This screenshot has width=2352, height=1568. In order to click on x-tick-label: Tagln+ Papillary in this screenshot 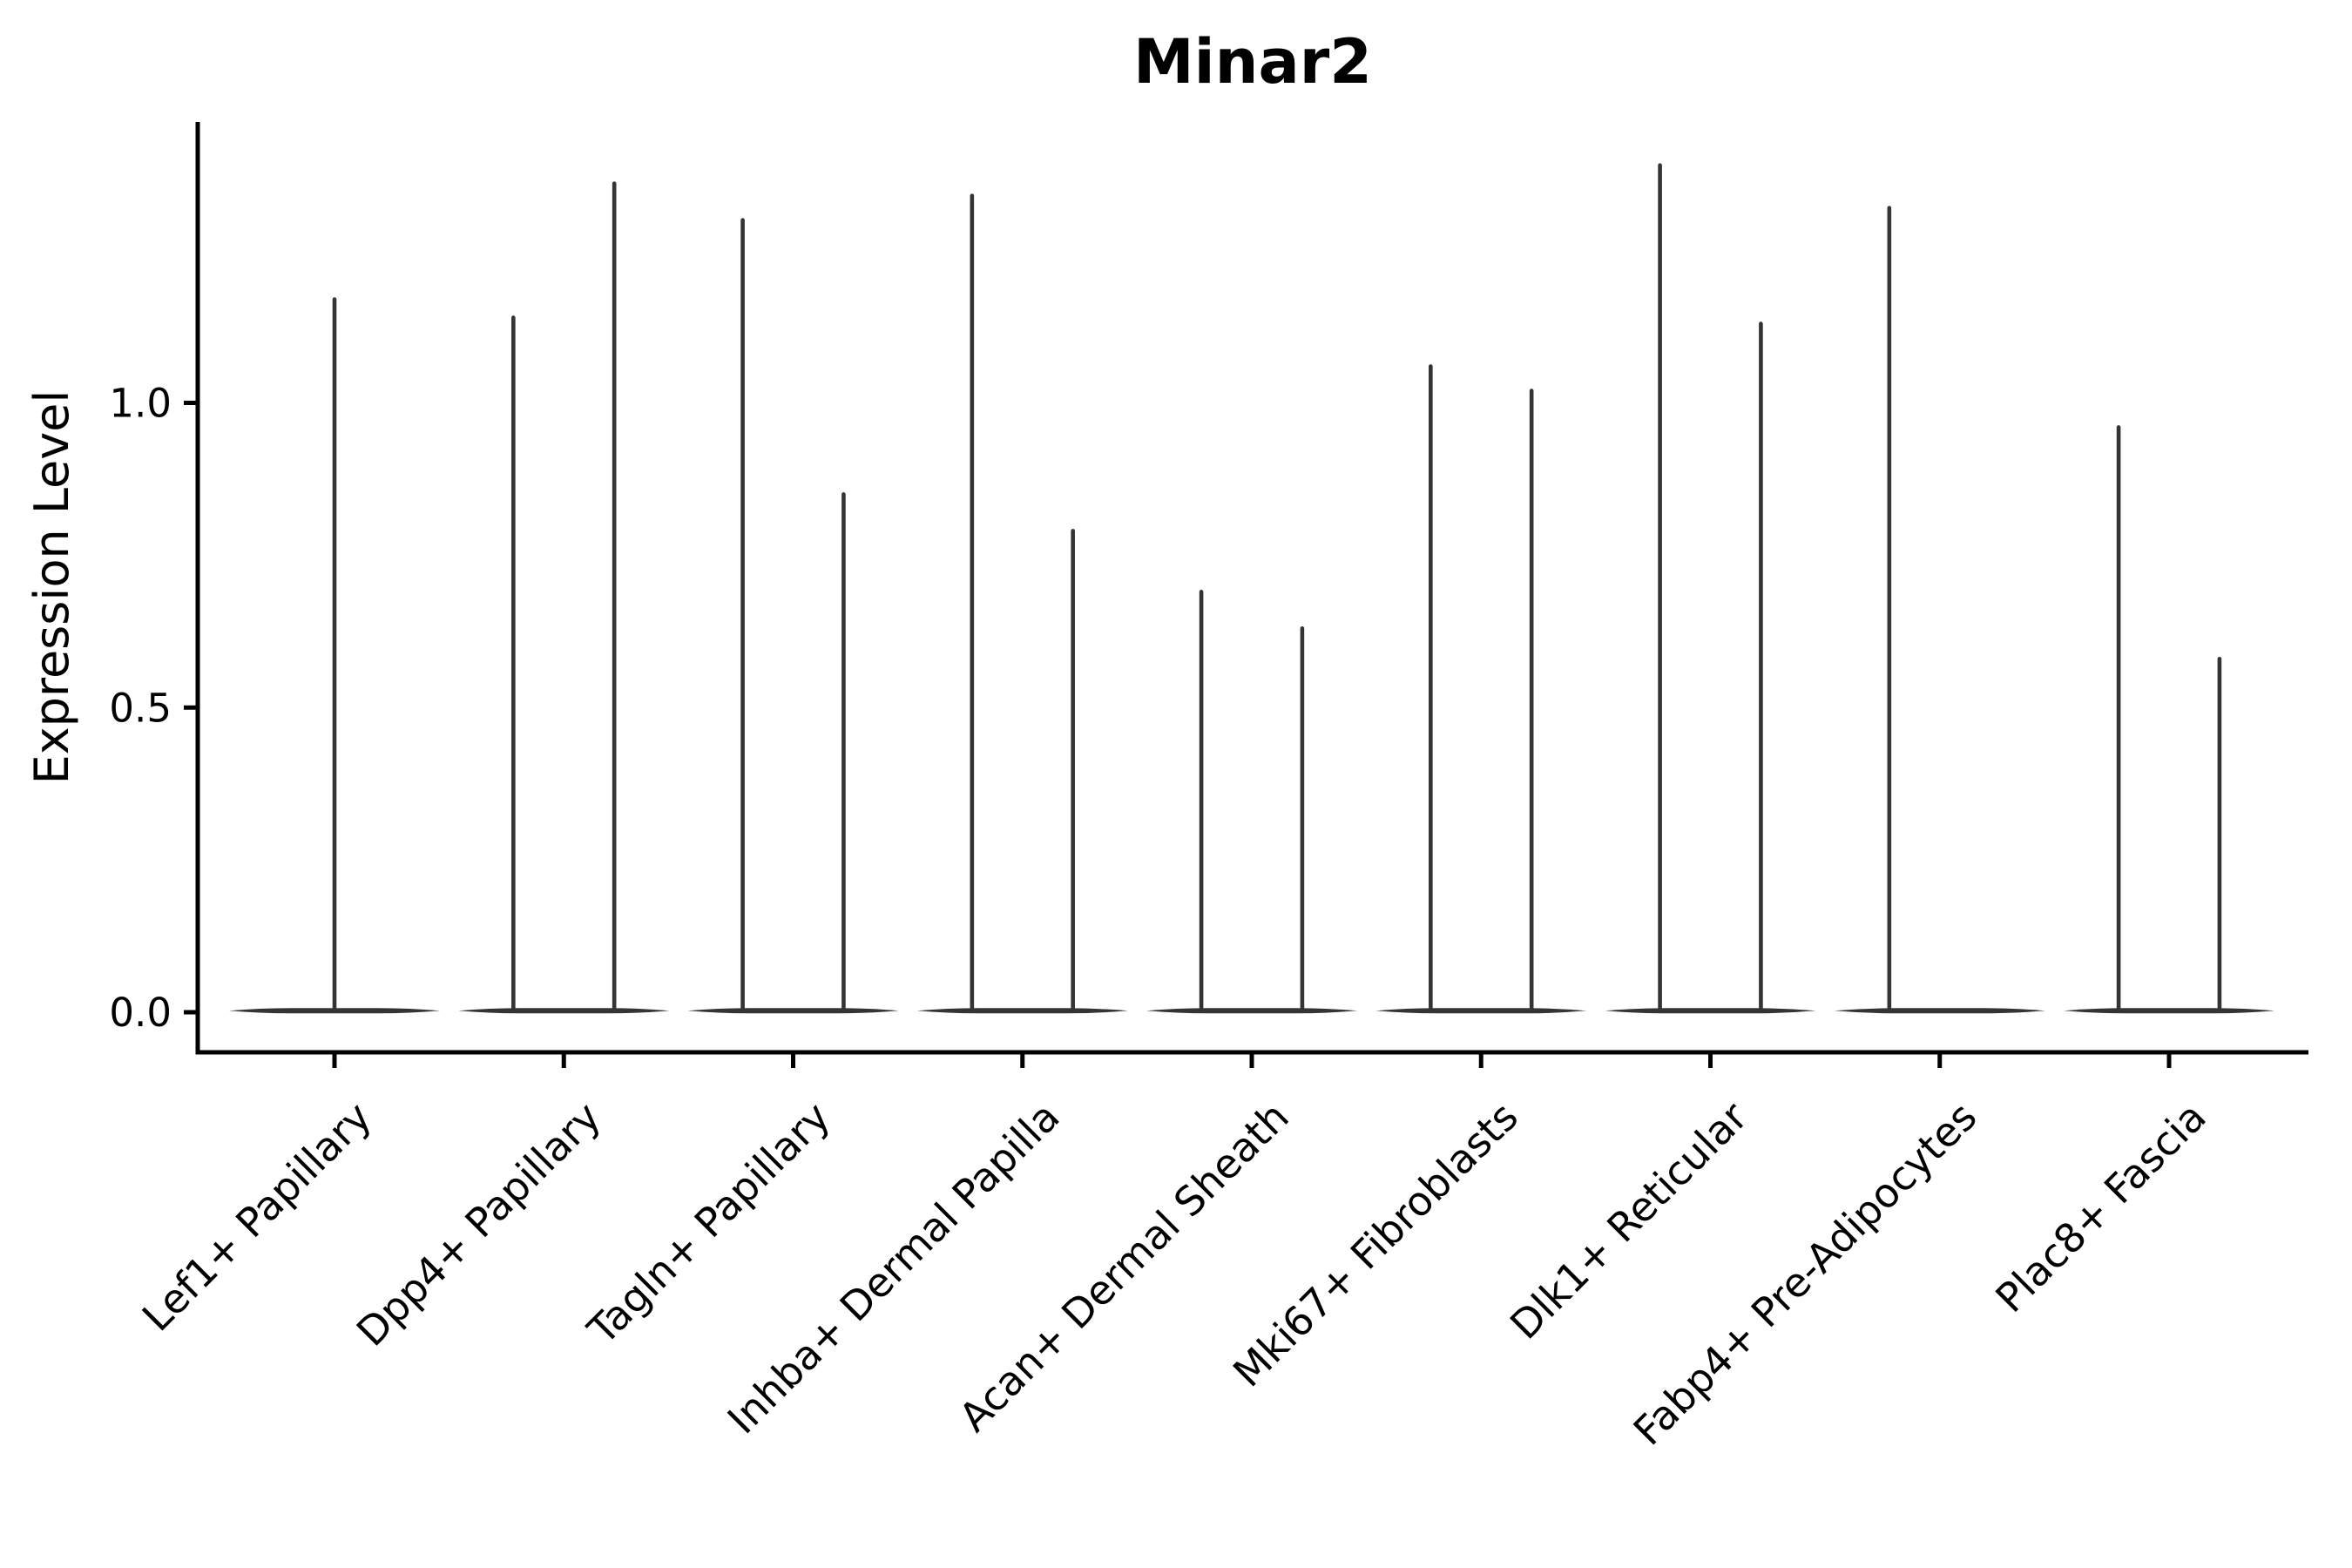, I will do `click(709, 1224)`.